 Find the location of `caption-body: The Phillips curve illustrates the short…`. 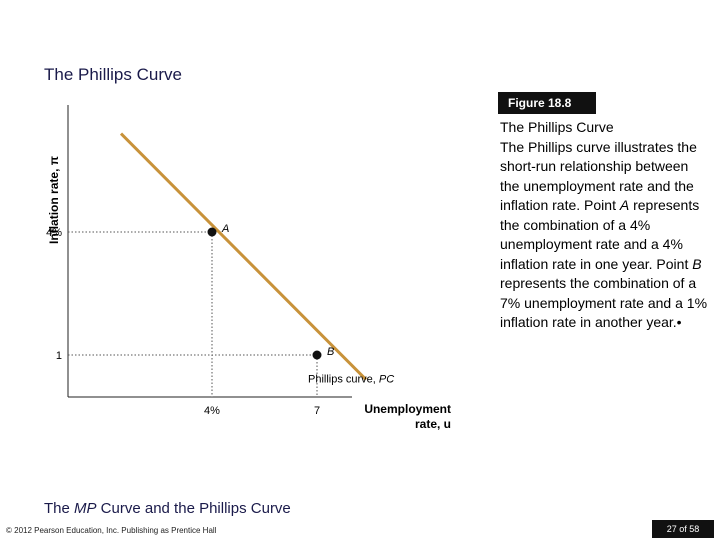

caption-body: The Phillips curve illustrates the short… is located at coordinates (603, 235).